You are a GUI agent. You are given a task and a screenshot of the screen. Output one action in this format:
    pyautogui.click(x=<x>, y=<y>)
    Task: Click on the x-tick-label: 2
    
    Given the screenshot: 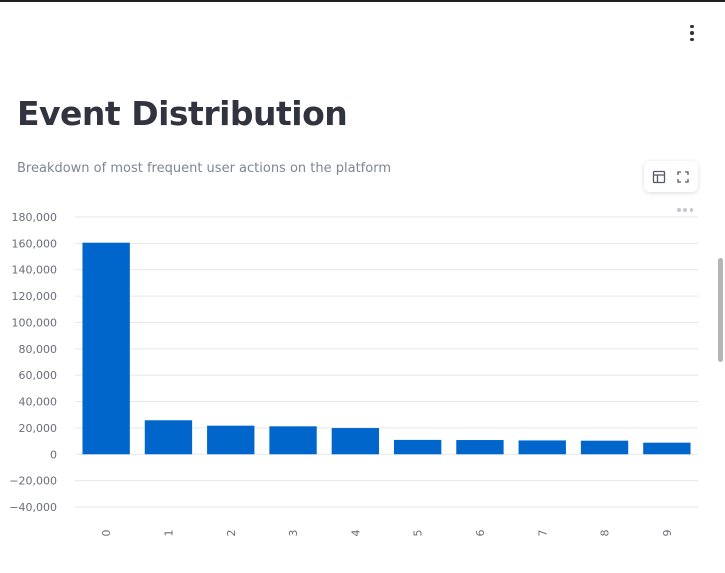 What is the action you would take?
    pyautogui.click(x=231, y=533)
    